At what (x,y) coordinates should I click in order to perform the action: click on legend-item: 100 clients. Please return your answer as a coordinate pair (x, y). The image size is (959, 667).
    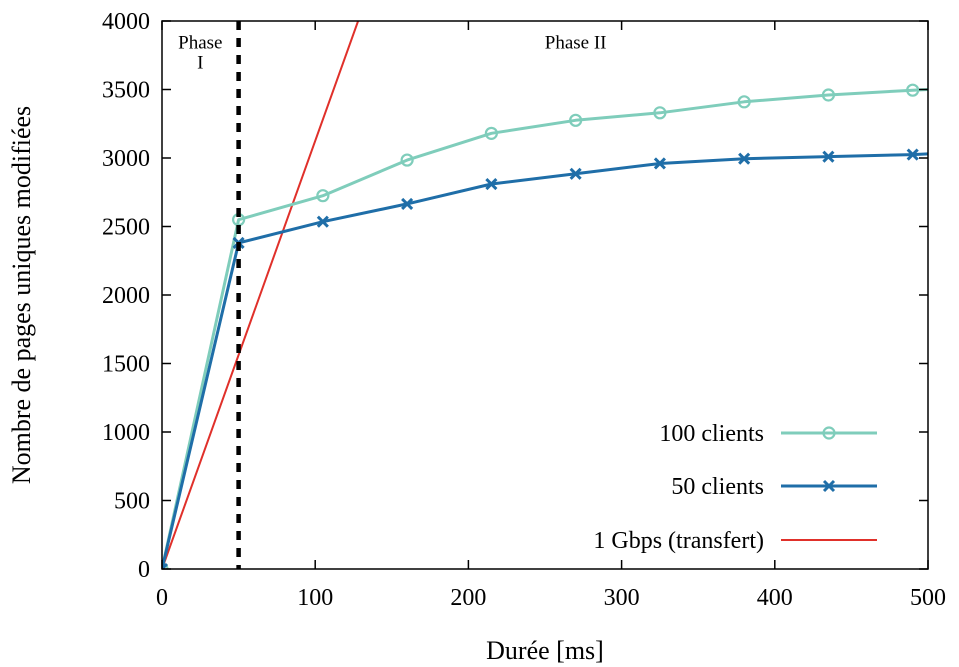
    Looking at the image, I should click on (768, 434).